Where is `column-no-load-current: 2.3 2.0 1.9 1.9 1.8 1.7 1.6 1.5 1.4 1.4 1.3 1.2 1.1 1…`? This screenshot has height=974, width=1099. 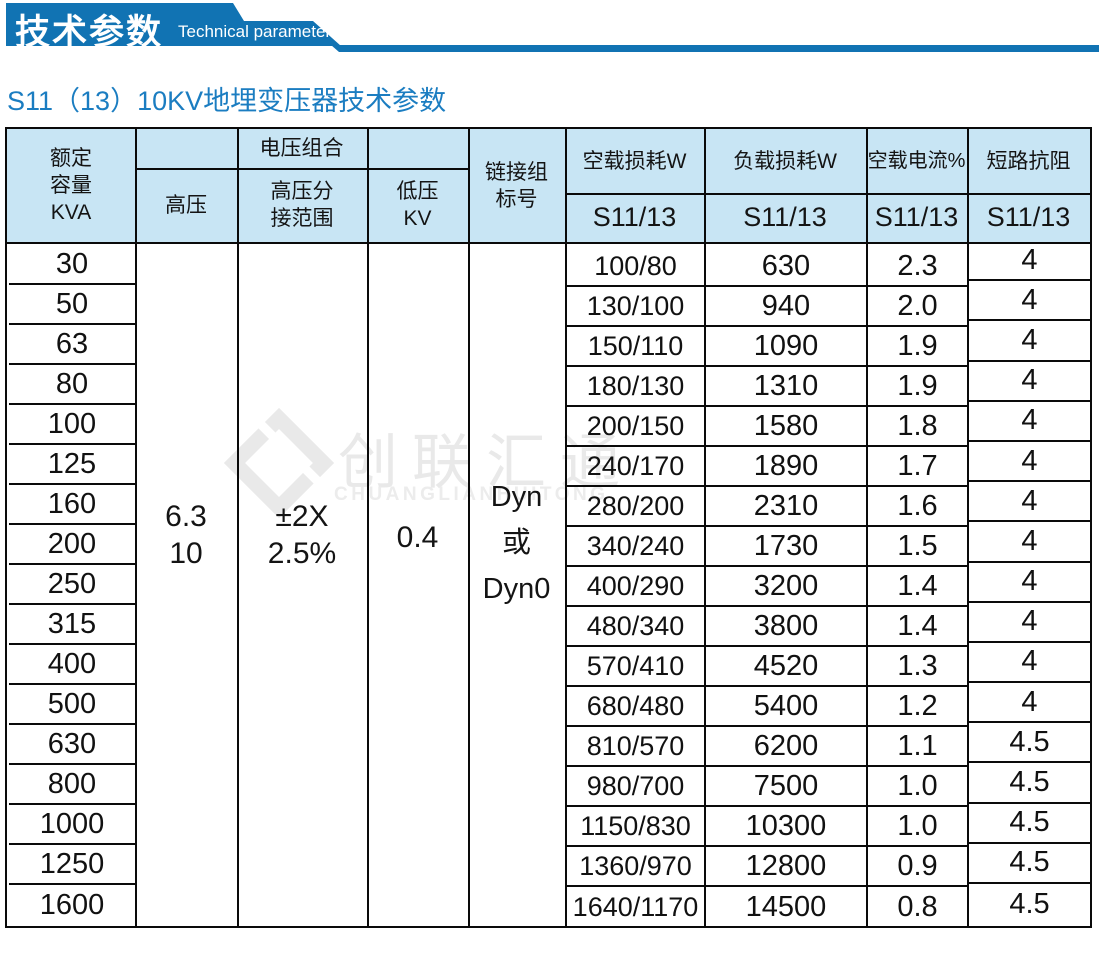 column-no-load-current: 2.3 2.0 1.9 1.9 1.8 1.7 1.6 1.5 1.4 1.4 1.3 1.2 1.1 1… is located at coordinates (917, 587).